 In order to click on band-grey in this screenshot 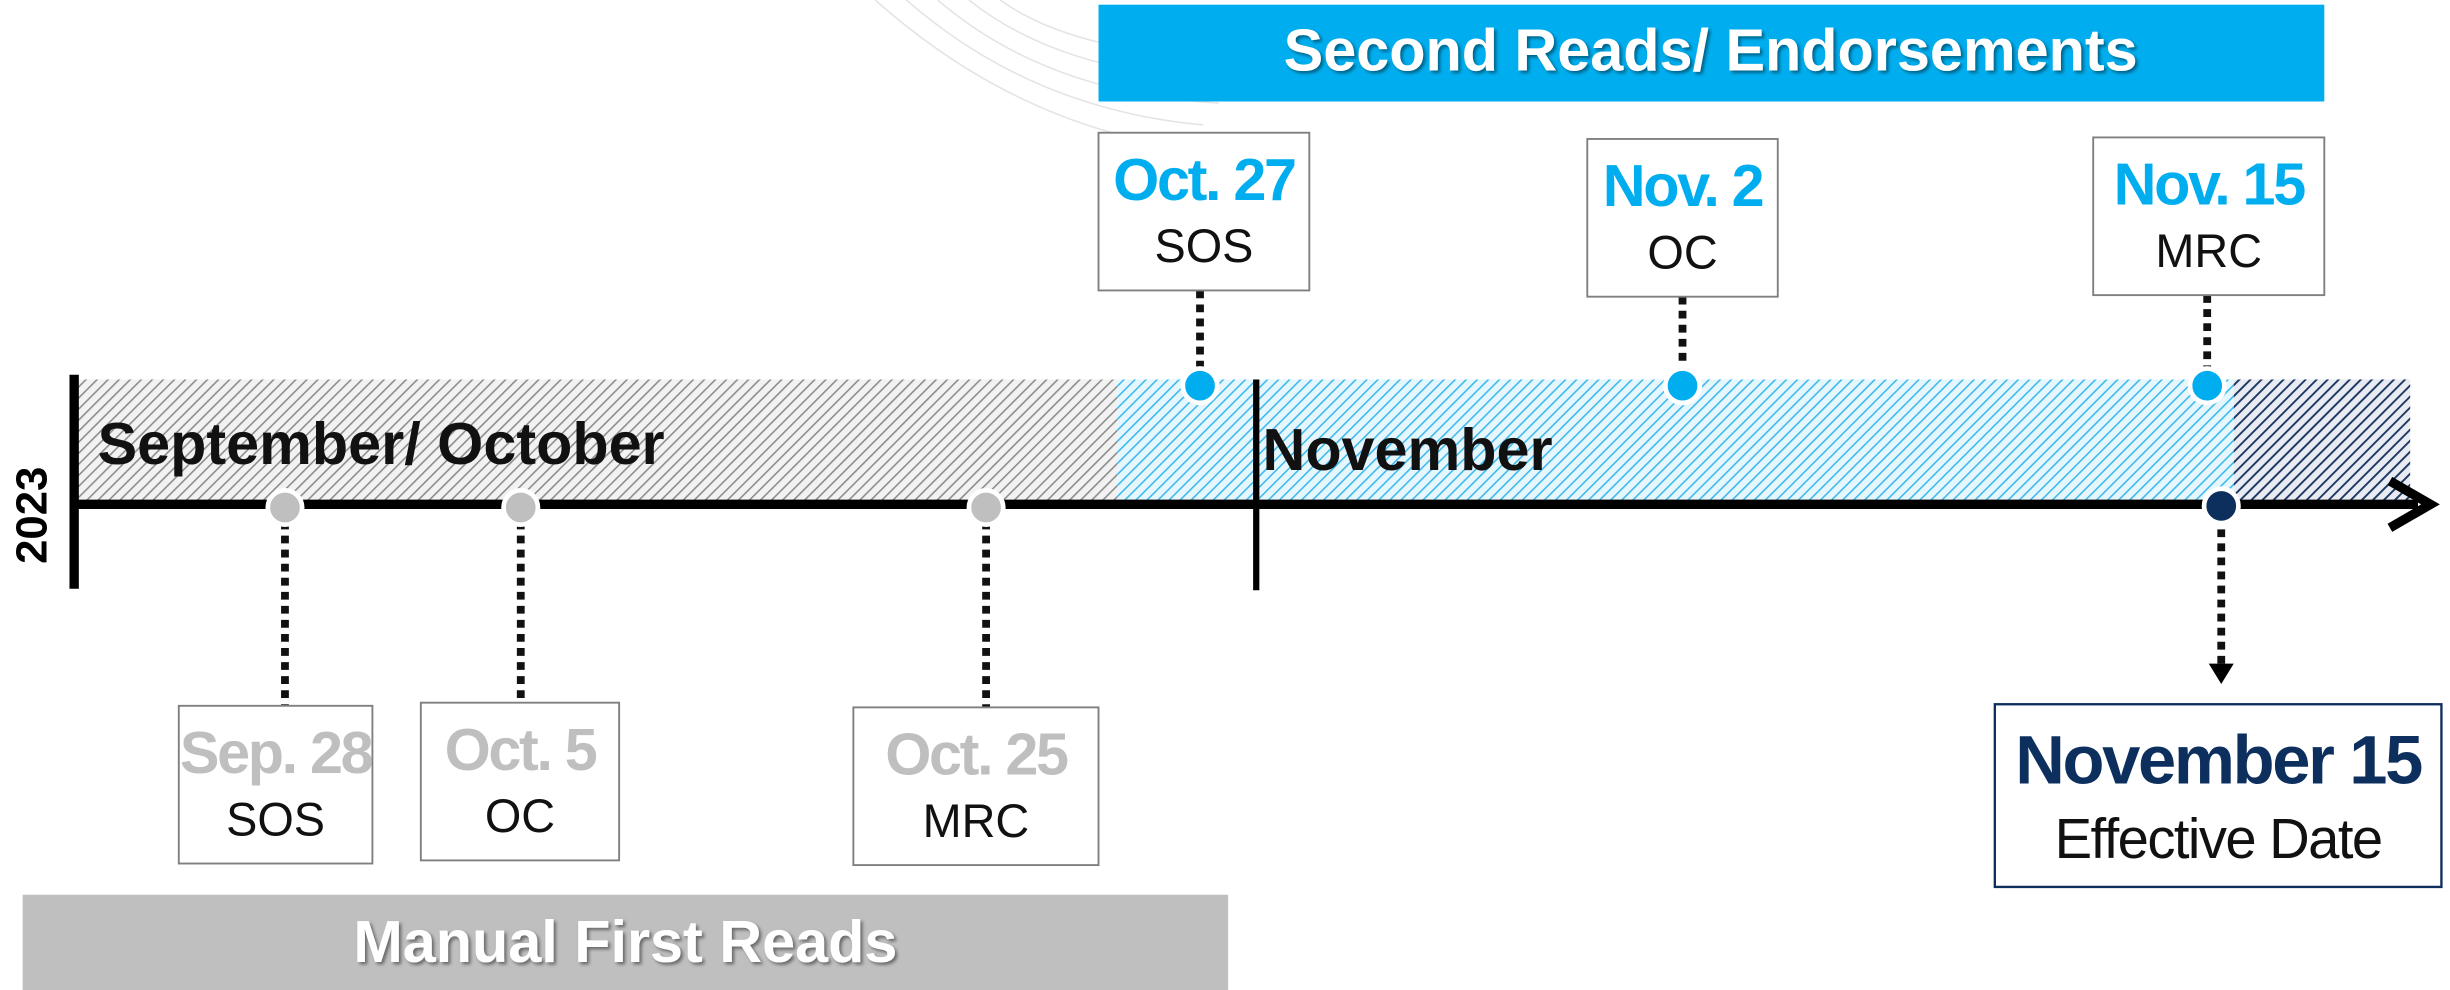, I will do `click(596, 441)`.